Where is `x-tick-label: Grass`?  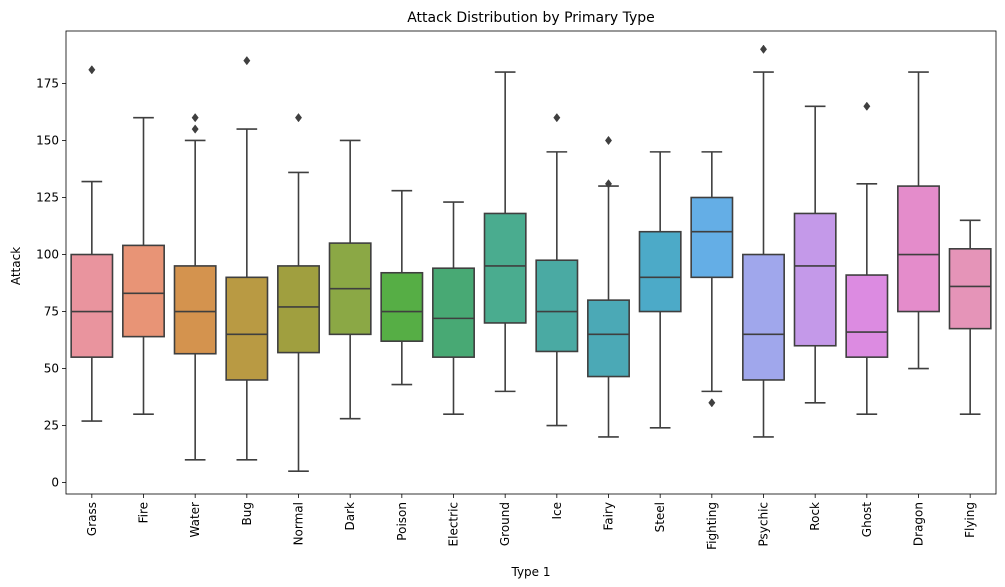 x-tick-label: Grass is located at coordinates (92, 519).